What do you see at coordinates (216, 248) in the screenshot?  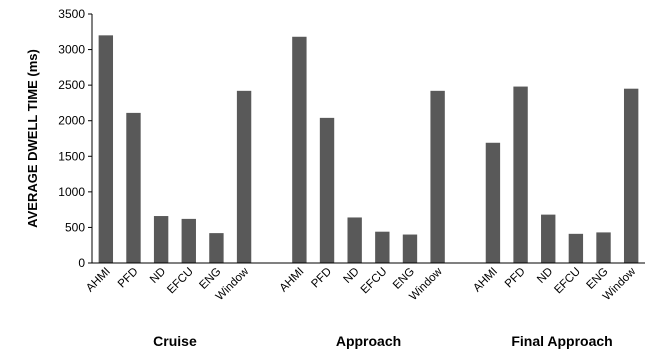 I see `bar-cruise-eng` at bounding box center [216, 248].